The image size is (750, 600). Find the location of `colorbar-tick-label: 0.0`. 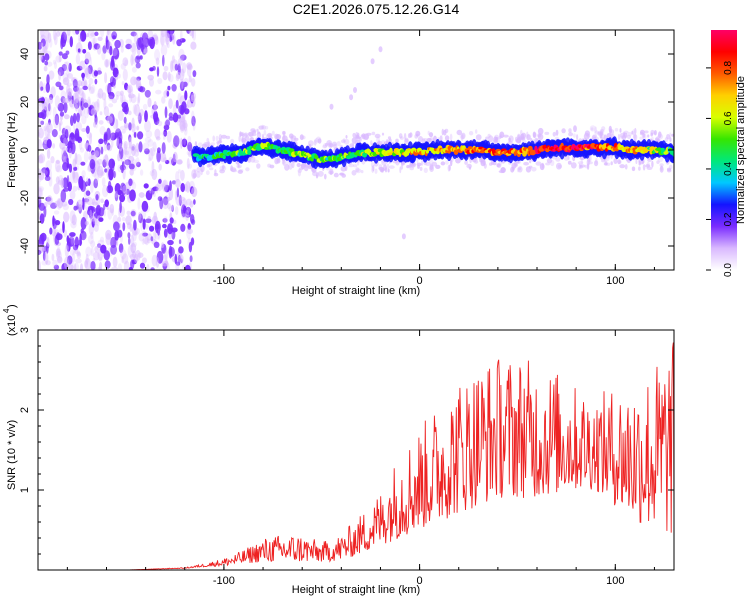

colorbar-tick-label: 0.0 is located at coordinates (728, 270).